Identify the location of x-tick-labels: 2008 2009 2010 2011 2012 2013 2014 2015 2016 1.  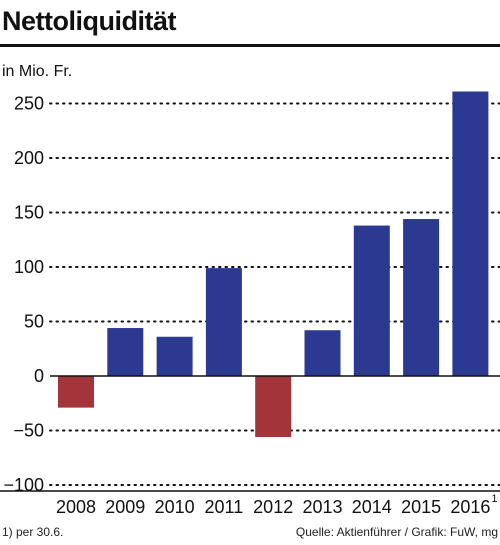
(277, 505).